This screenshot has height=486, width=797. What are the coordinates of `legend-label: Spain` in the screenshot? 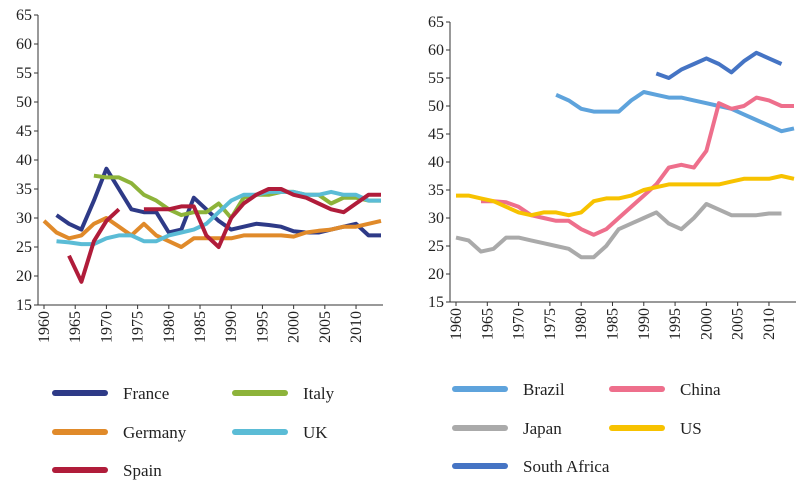 It's located at (142, 470).